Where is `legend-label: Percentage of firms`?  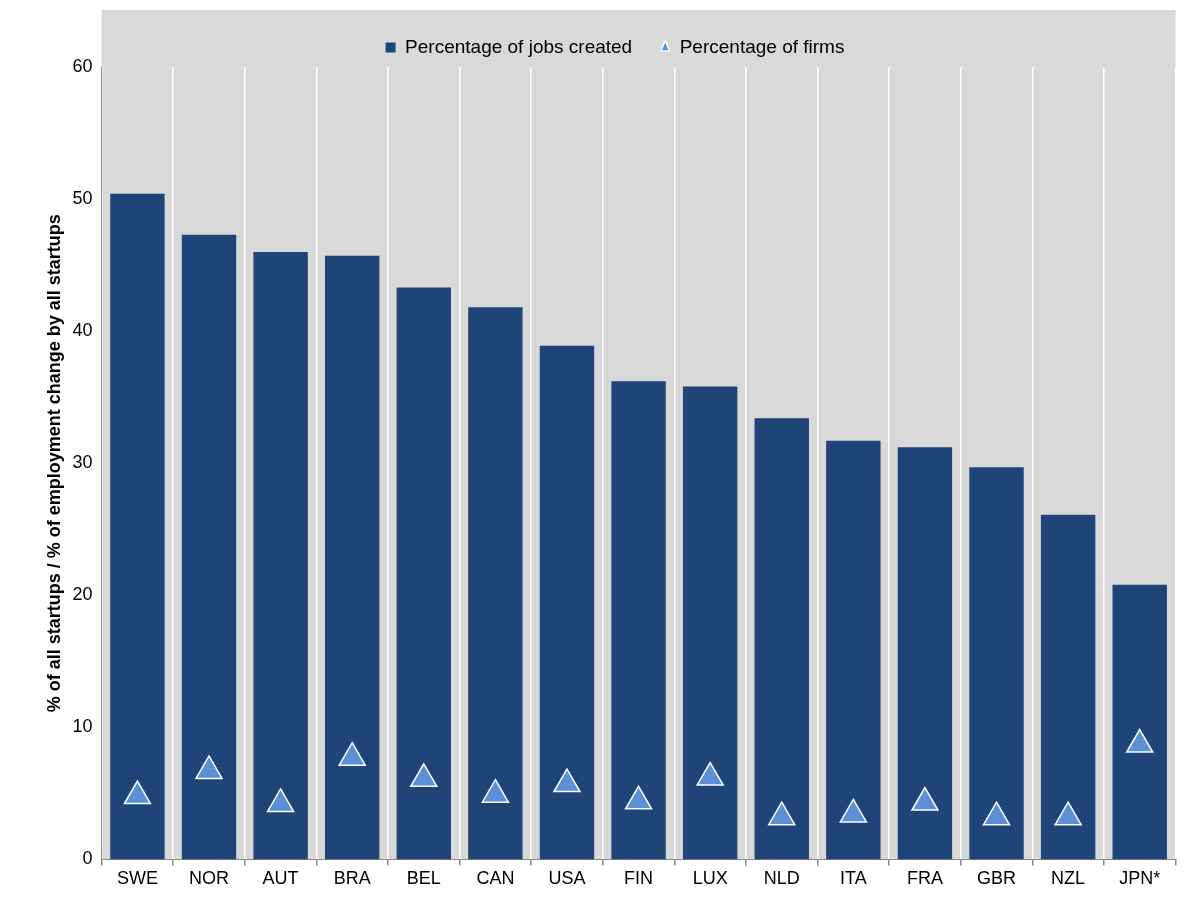
legend-label: Percentage of firms is located at coordinates (762, 46).